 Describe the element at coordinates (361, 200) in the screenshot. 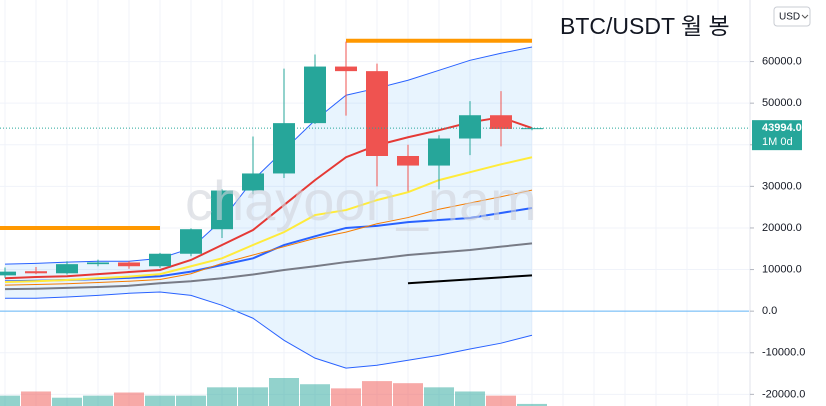

I see `watermark: chayoon_nam` at that location.